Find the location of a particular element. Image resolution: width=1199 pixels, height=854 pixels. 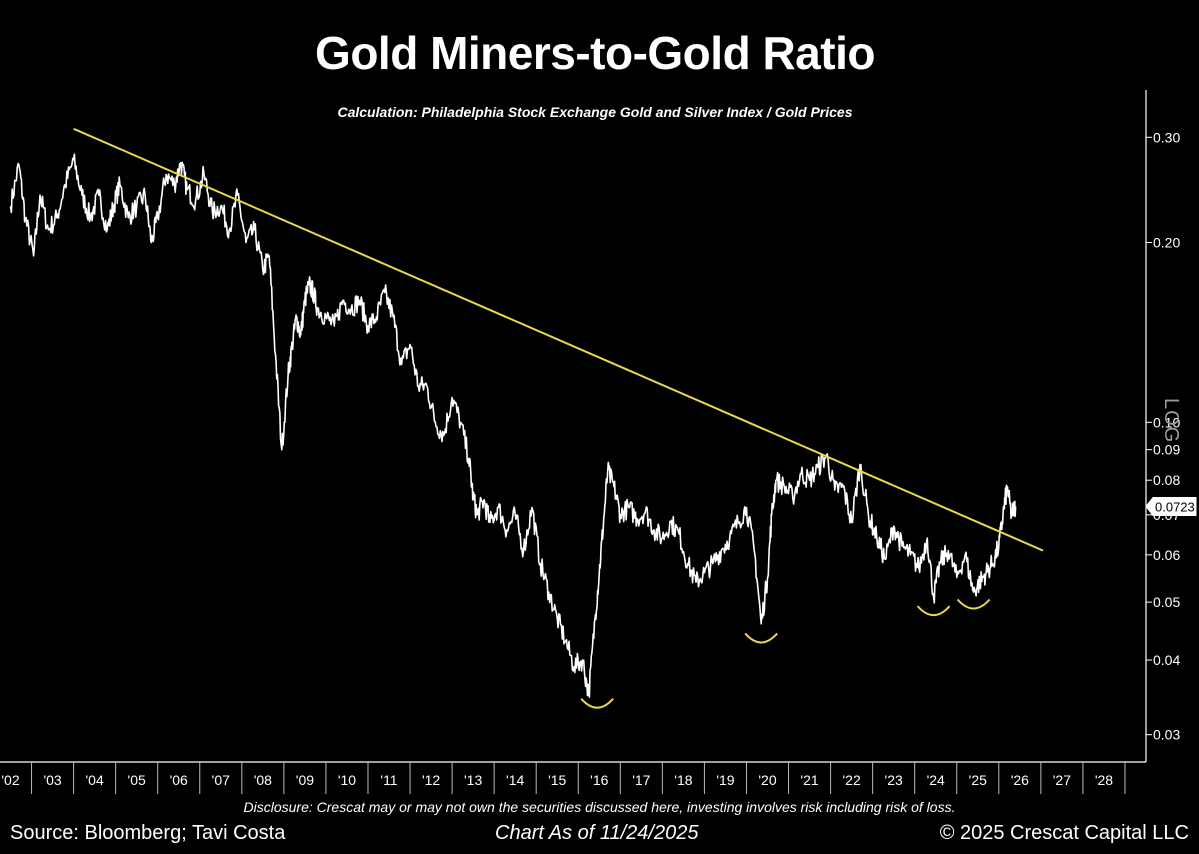

chart-title: Gold Miners-to-Gold Ratio is located at coordinates (595, 53).